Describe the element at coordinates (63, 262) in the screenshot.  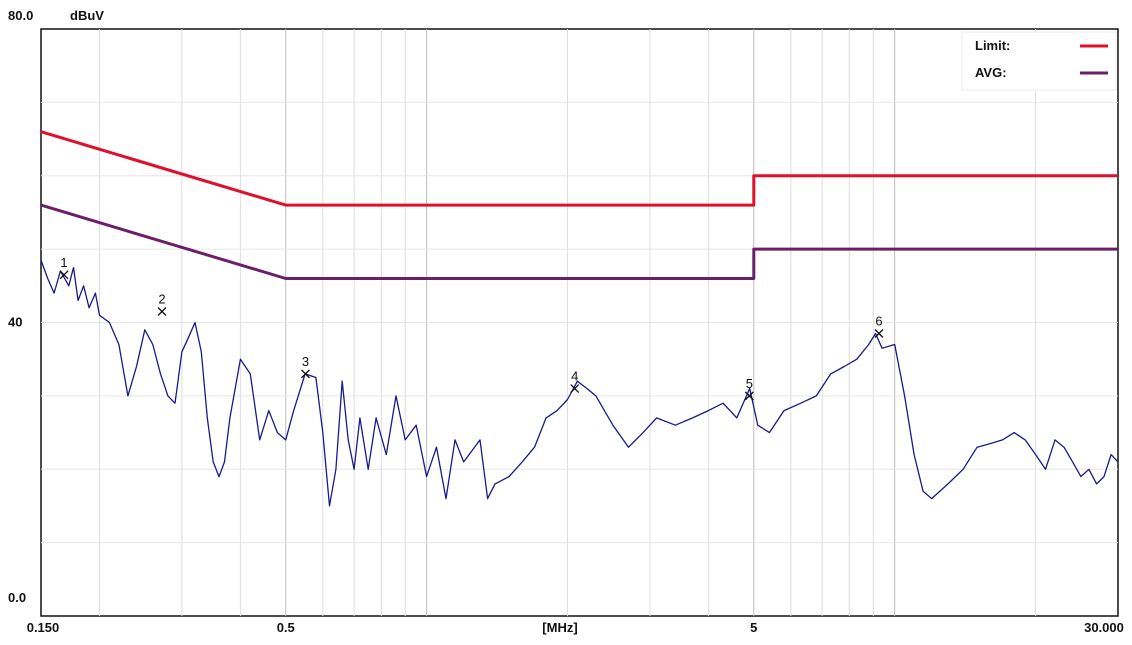
I see `marker-label: 1` at that location.